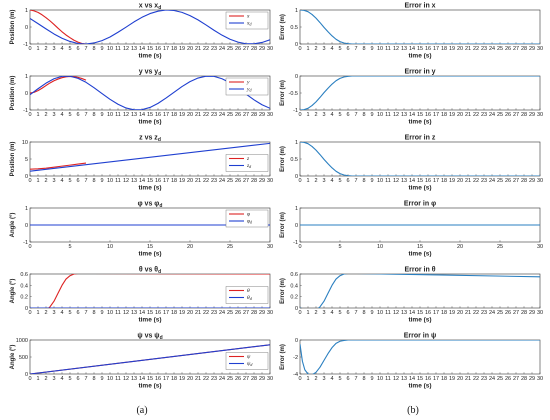 The width and height of the screenshot is (550, 420). What do you see at coordinates (249, 357) in the screenshot?
I see `legend-label: ψ` at bounding box center [249, 357].